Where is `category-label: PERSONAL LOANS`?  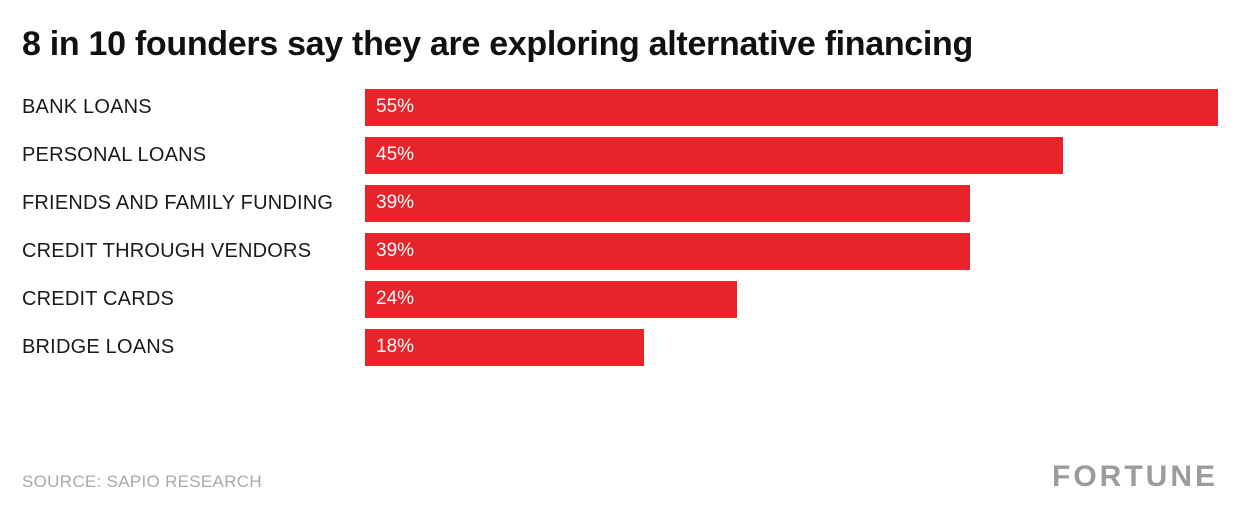 category-label: PERSONAL LOANS is located at coordinates (114, 154).